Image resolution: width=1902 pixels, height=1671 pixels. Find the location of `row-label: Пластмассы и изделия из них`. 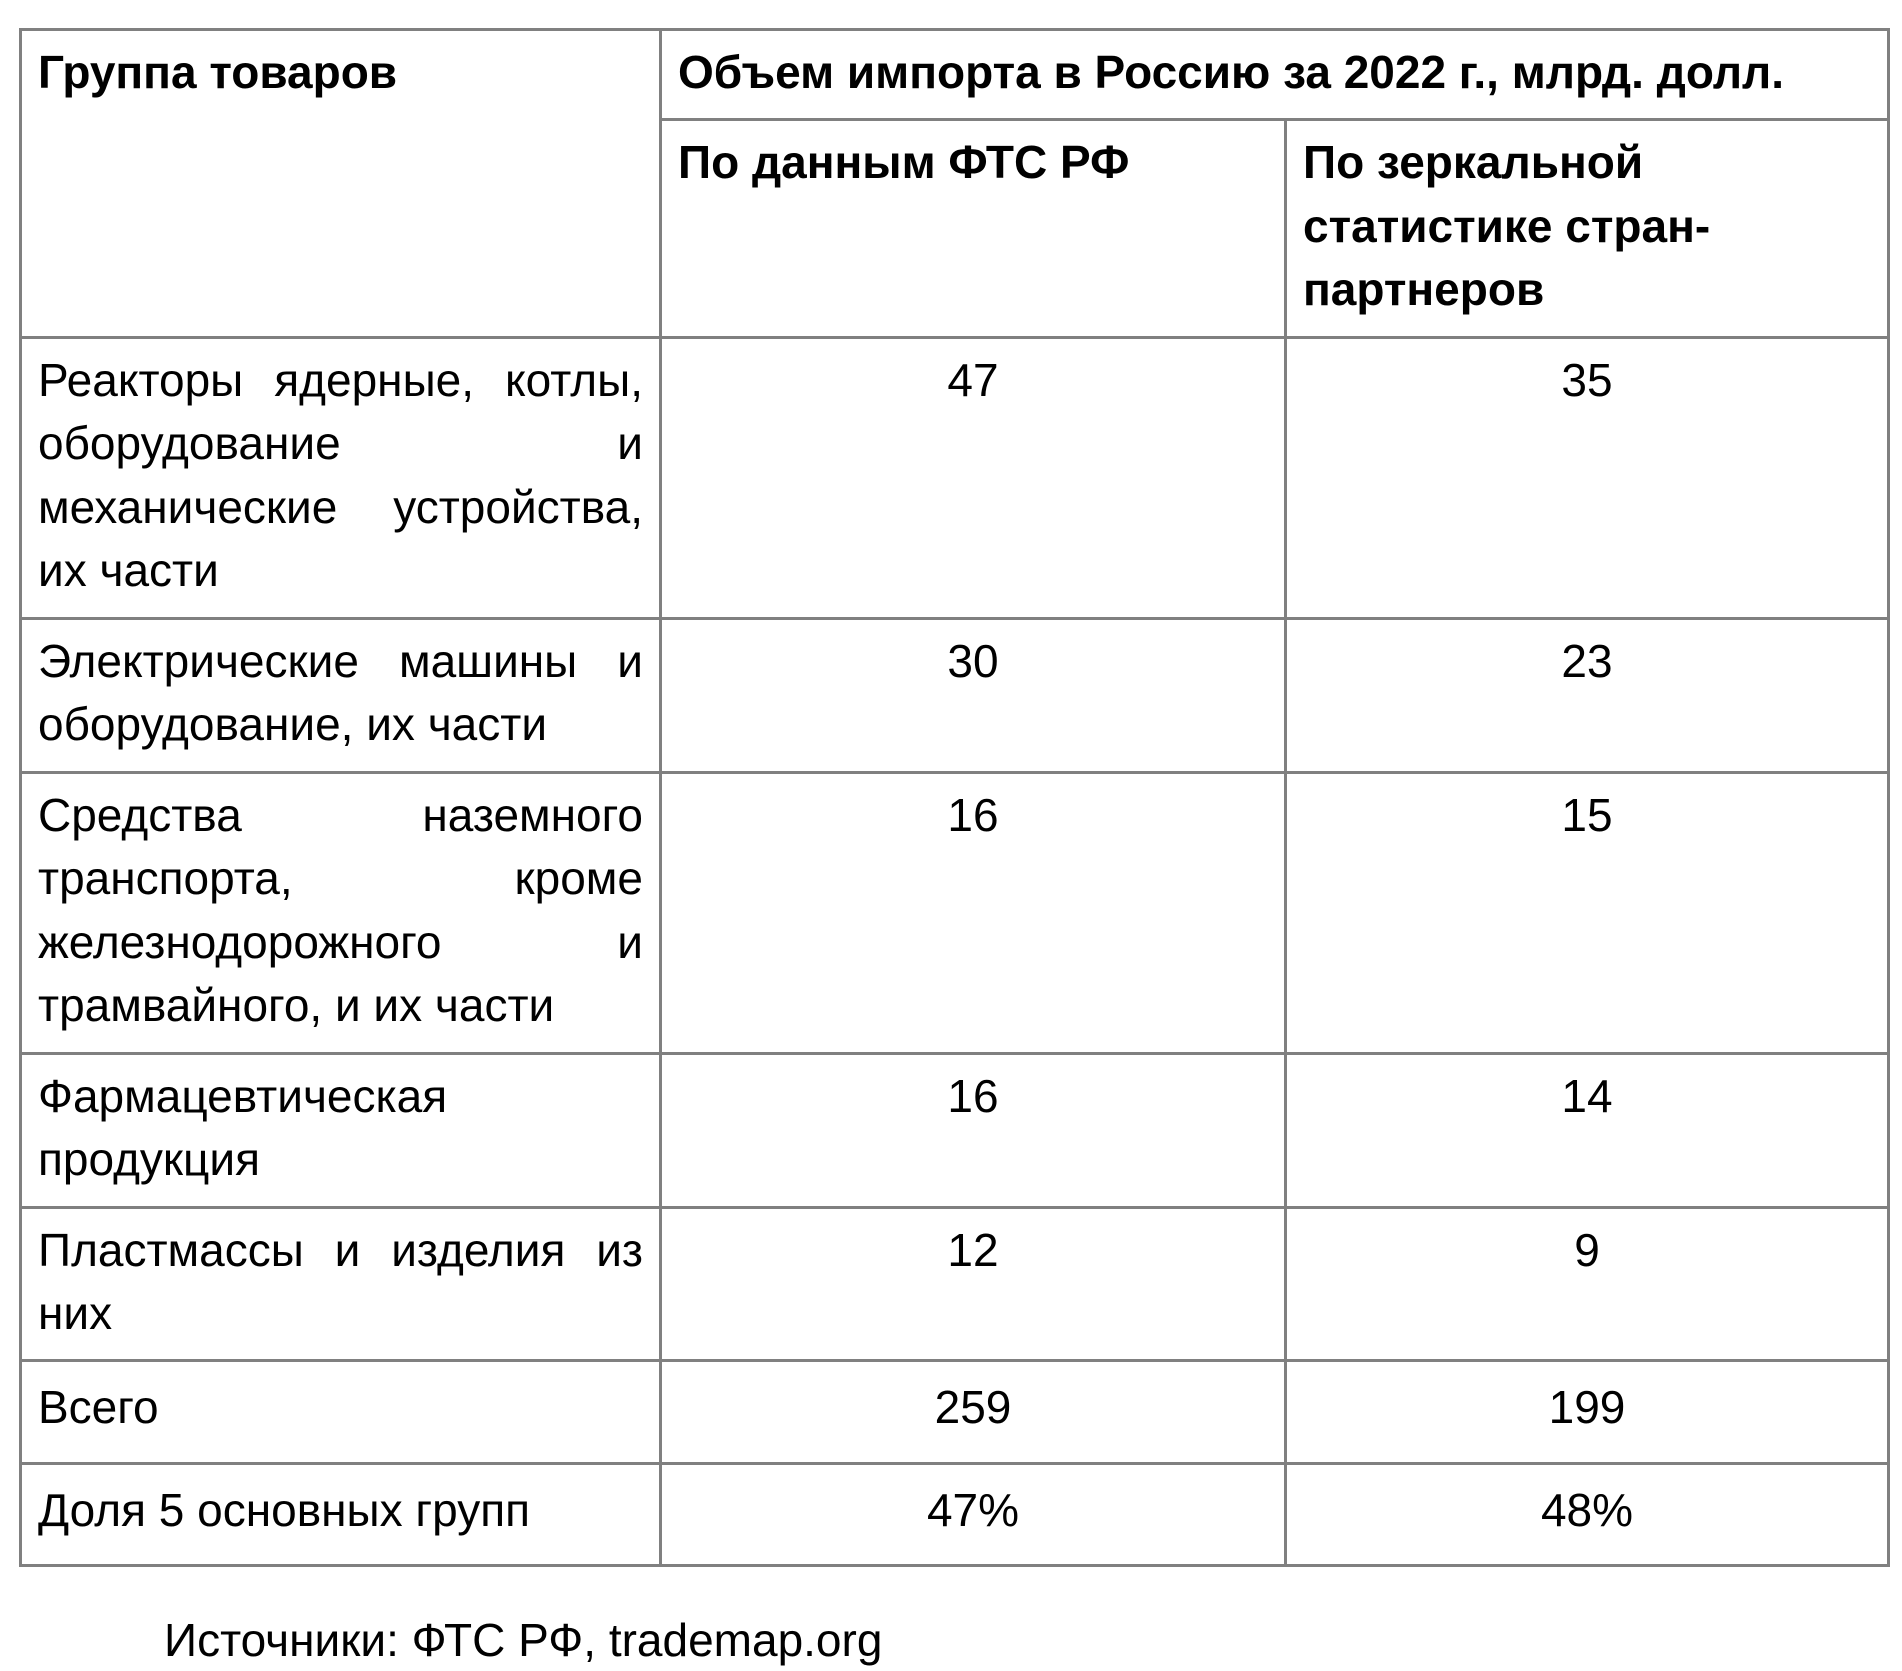

row-label: Пластмассы и изделия из них is located at coordinates (340, 1284).